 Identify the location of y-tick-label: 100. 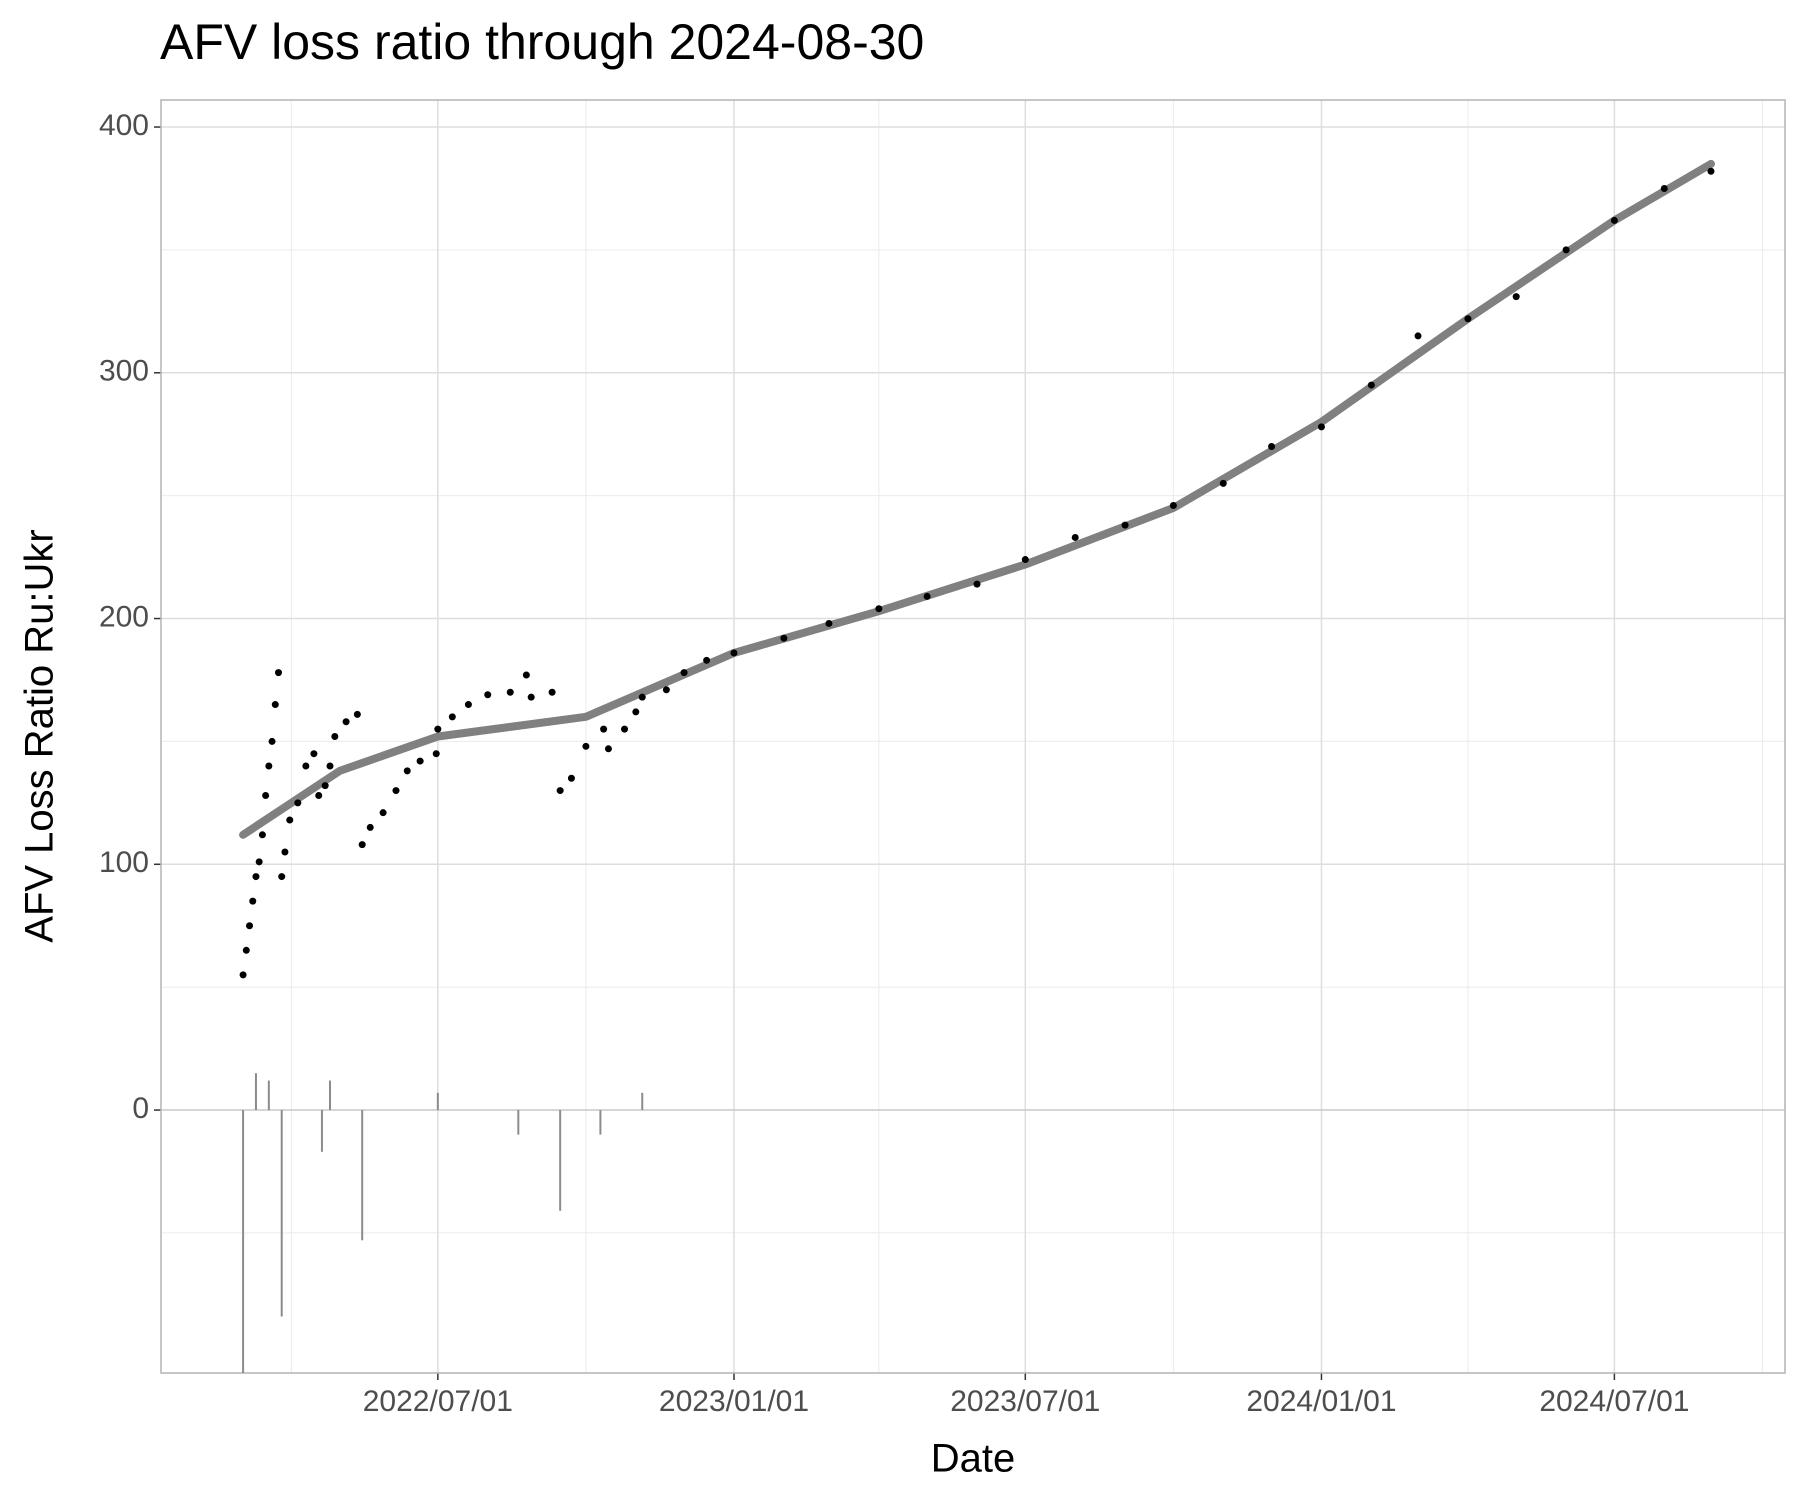
(124, 862).